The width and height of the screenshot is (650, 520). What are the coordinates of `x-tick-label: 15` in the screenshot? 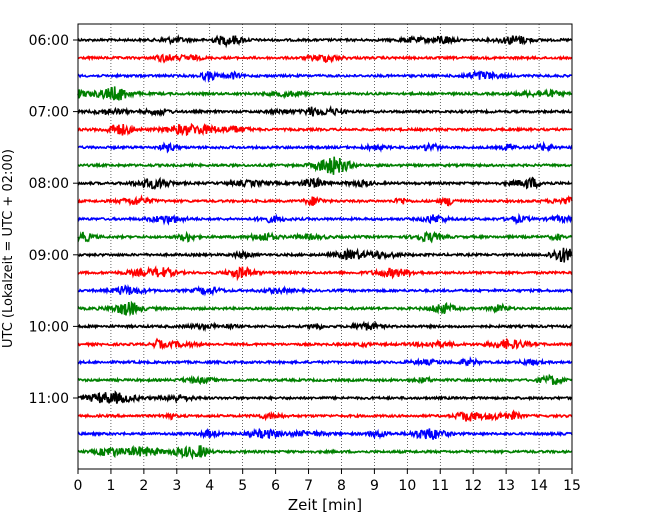 It's located at (572, 486).